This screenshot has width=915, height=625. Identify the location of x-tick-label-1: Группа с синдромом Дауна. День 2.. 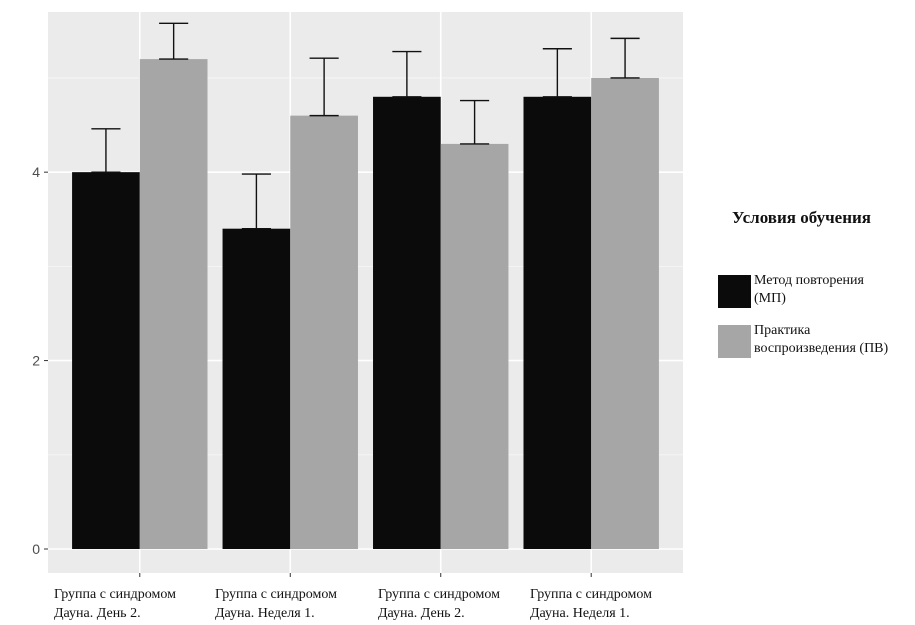
(115, 604).